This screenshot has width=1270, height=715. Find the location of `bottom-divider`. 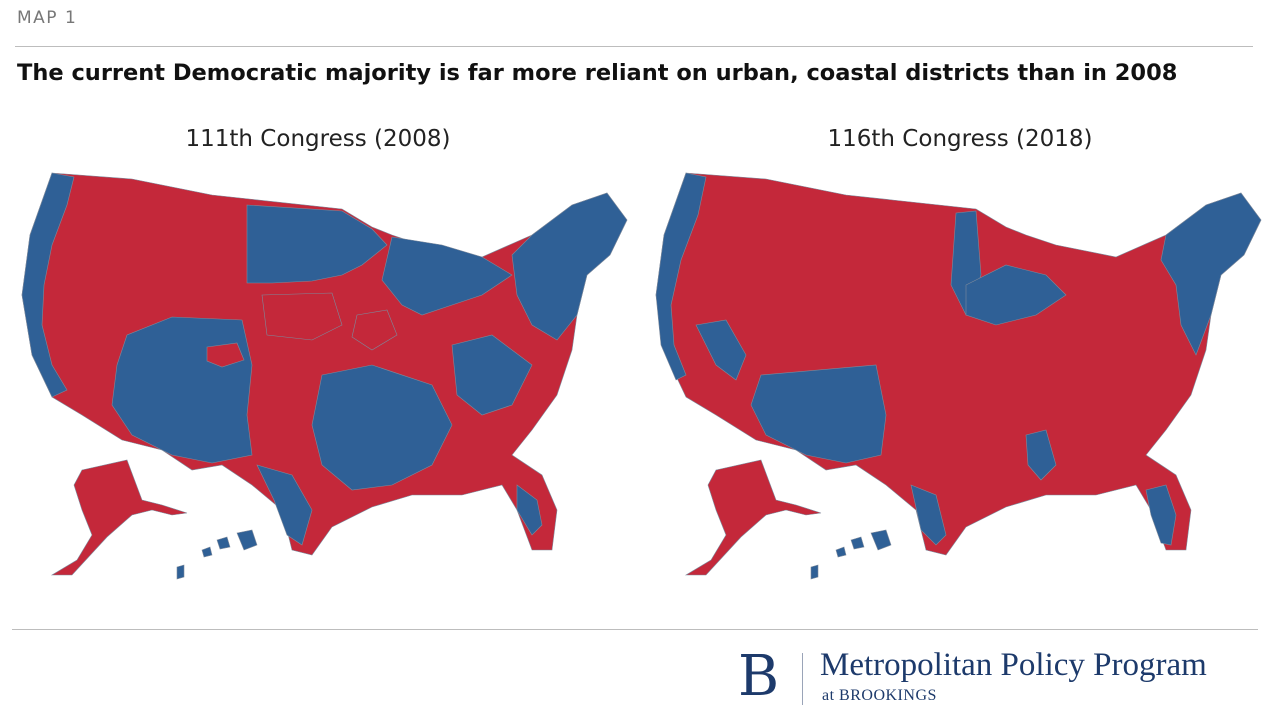

bottom-divider is located at coordinates (635, 629).